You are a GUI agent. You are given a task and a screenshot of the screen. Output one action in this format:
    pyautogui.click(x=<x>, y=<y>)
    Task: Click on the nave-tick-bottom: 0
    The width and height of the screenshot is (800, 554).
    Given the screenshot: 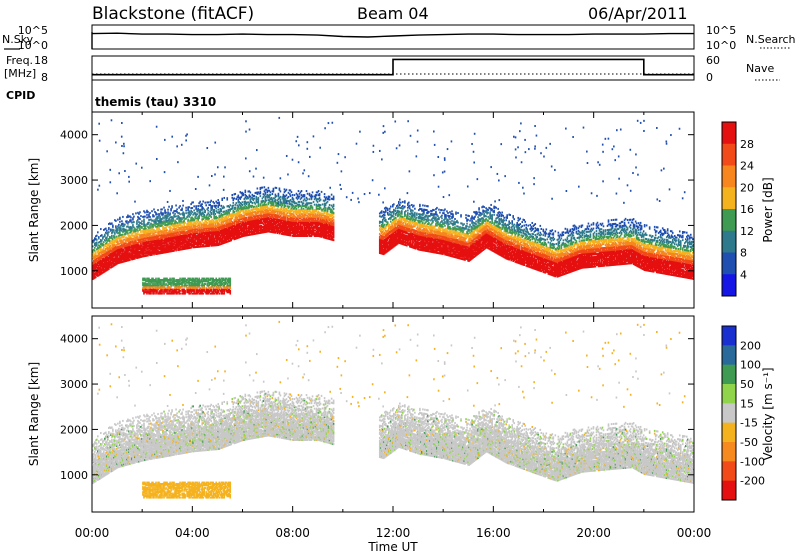 What is the action you would take?
    pyautogui.click(x=709, y=77)
    